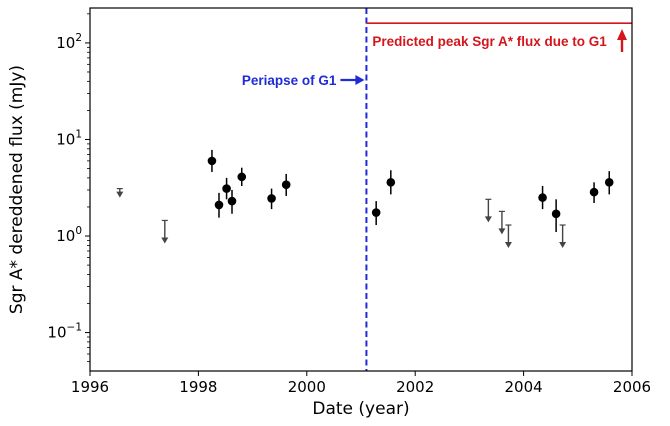  Describe the element at coordinates (524, 387) in the screenshot. I see `x-tick-label: 2004` at that location.